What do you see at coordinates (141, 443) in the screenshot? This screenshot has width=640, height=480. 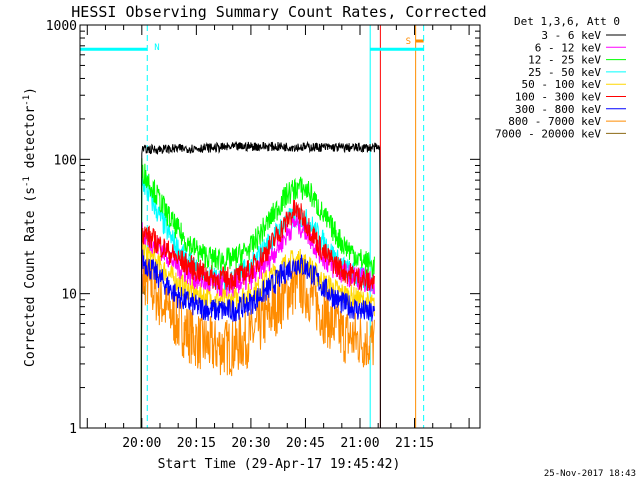 I see `x-tick-label-0: 20:00` at bounding box center [141, 443].